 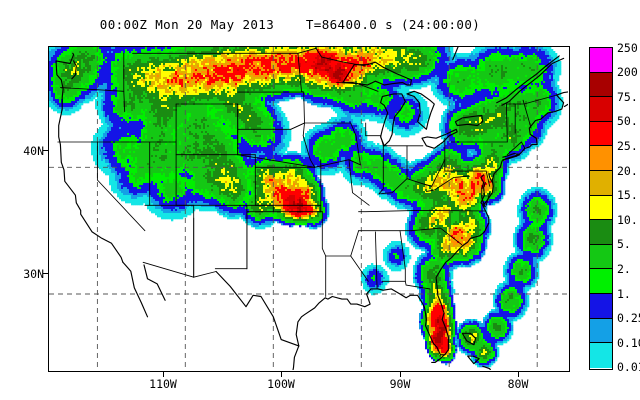 I want to click on baja-west, so click(x=135, y=289).